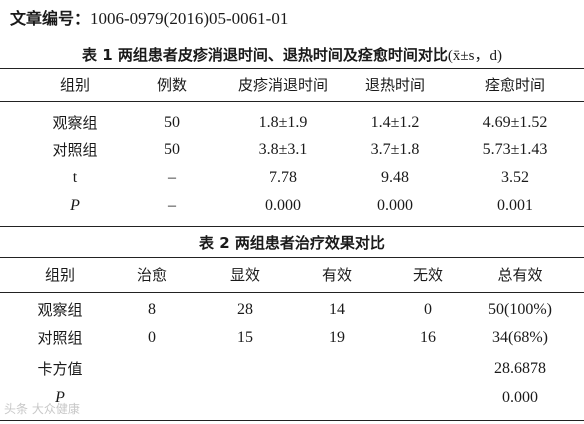  I want to click on table1-cell: 9.48, so click(395, 177).